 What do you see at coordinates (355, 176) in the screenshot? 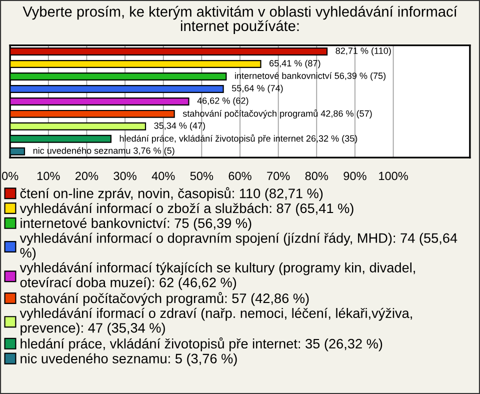
I see `x-tick-label: 90%` at bounding box center [355, 176].